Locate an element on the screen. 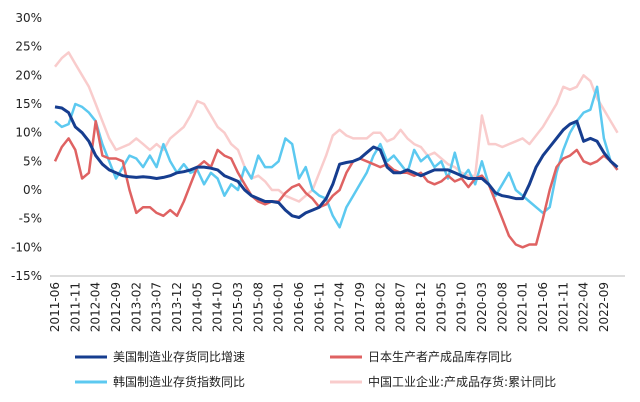 The width and height of the screenshot is (640, 402). x-tick-label: 2022-04 is located at coordinates (584, 307).